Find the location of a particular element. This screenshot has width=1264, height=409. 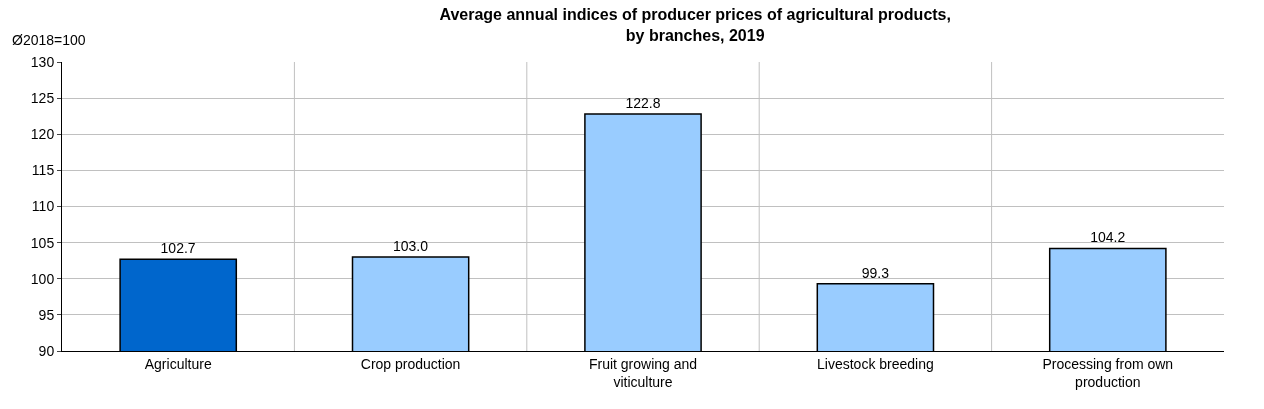

x-tick-label: Processing from own production is located at coordinates (1108, 372).